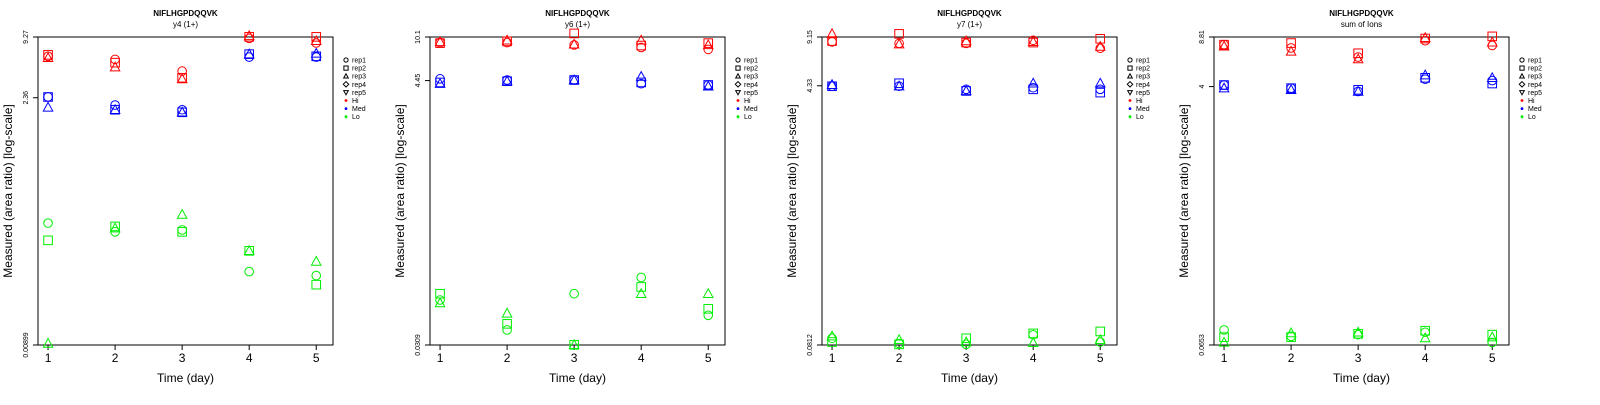  Describe the element at coordinates (418, 81) in the screenshot. I see `y-tick-label: 4.45` at that location.